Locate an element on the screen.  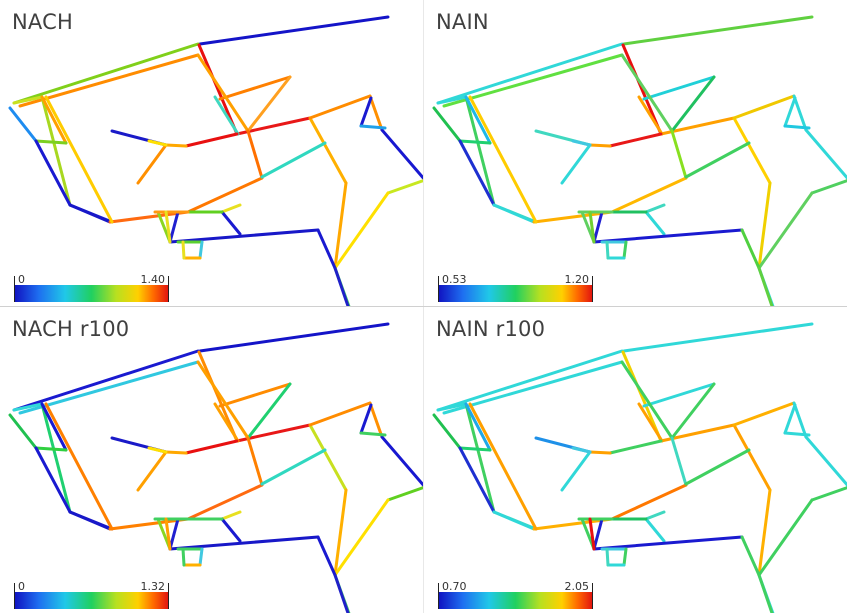
color-scale-max-label: 1.32 is located at coordinates (153, 586).